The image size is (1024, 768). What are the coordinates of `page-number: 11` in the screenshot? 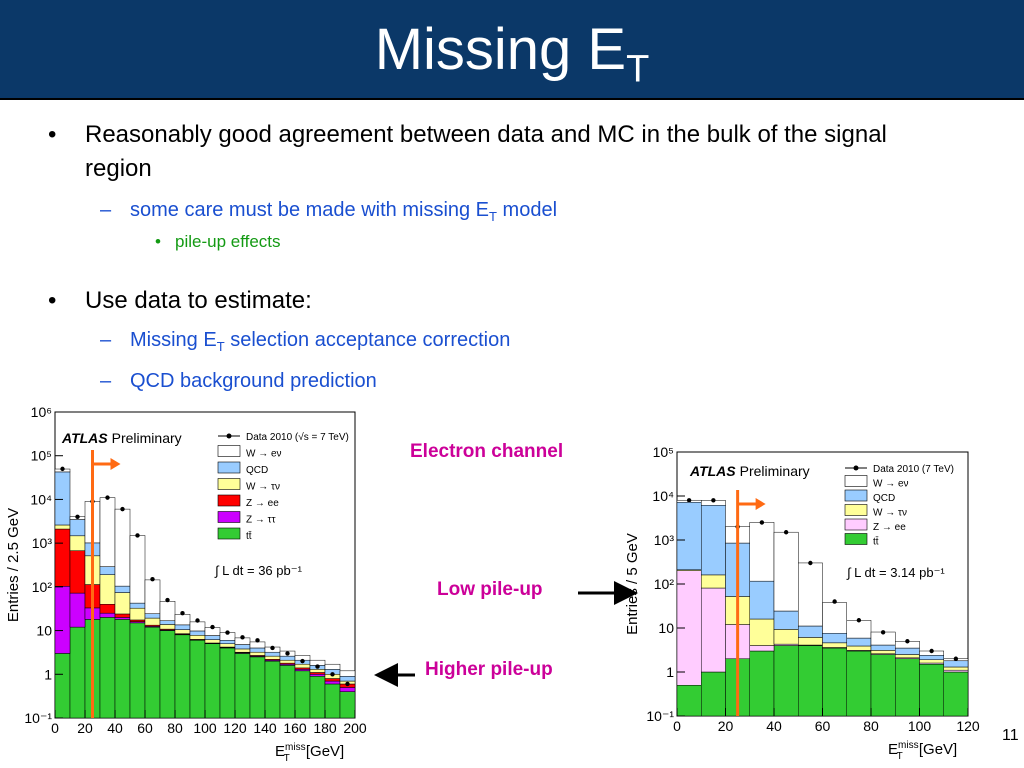 It's located at (1010, 735).